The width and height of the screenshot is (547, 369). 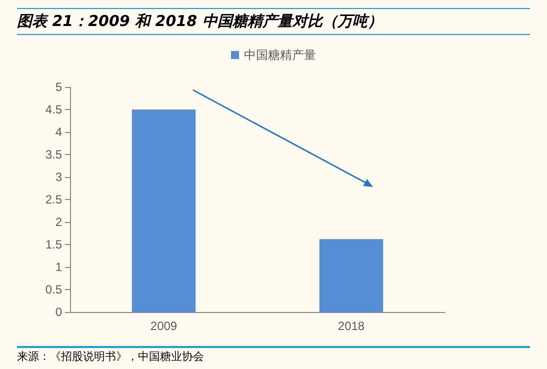 I want to click on y-tick-label: 4.5, so click(x=53, y=109).